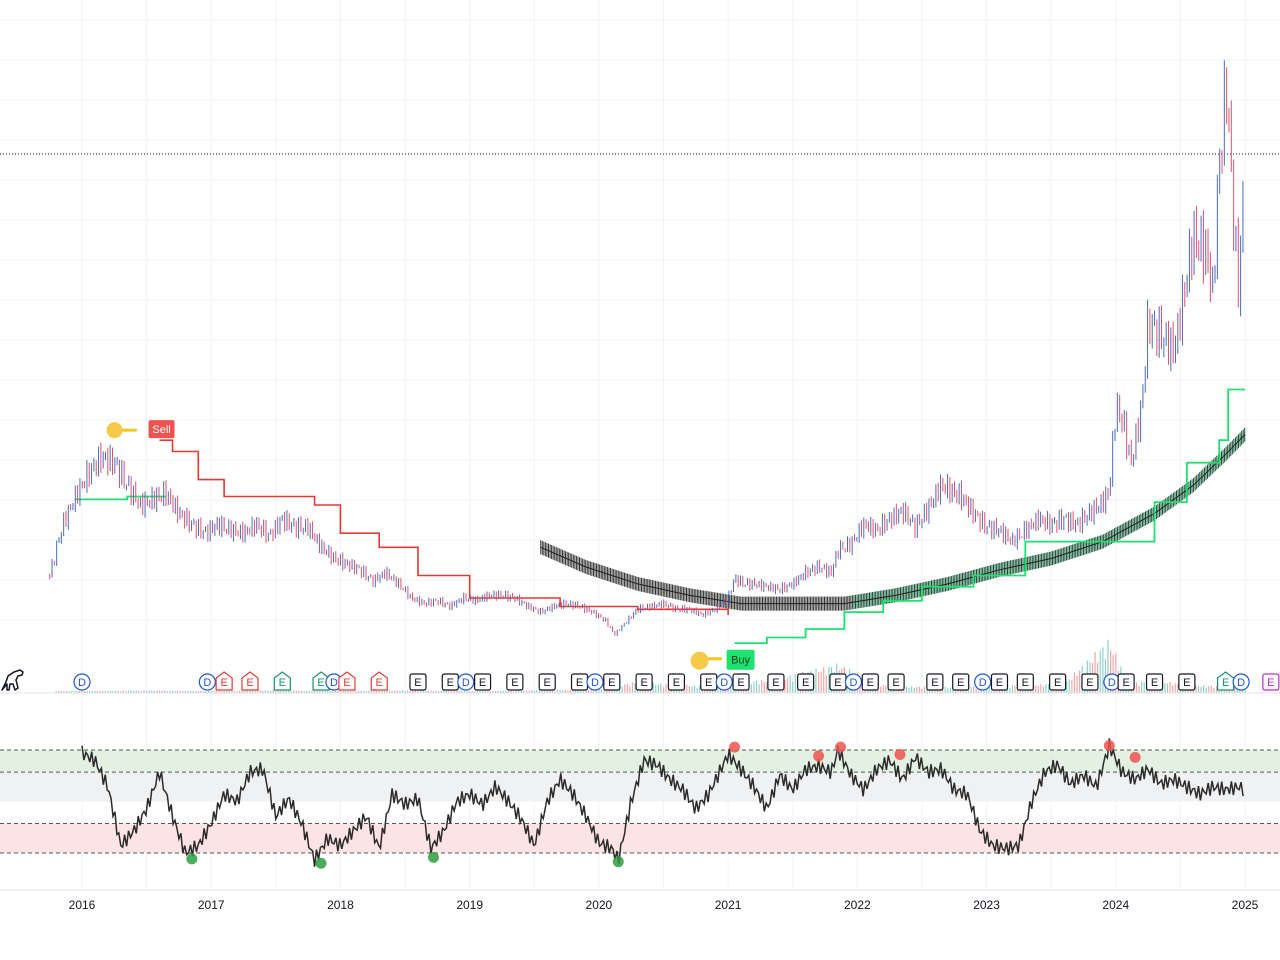 Image resolution: width=1280 pixels, height=960 pixels. Describe the element at coordinates (893, 519) in the screenshot. I see `moving-average-band` at that location.